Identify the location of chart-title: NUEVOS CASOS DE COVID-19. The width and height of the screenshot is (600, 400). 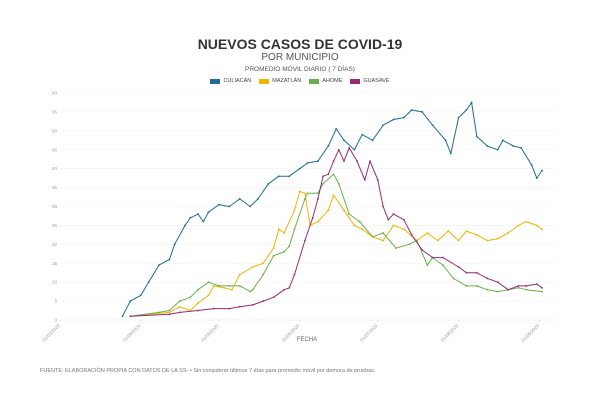
(300, 44).